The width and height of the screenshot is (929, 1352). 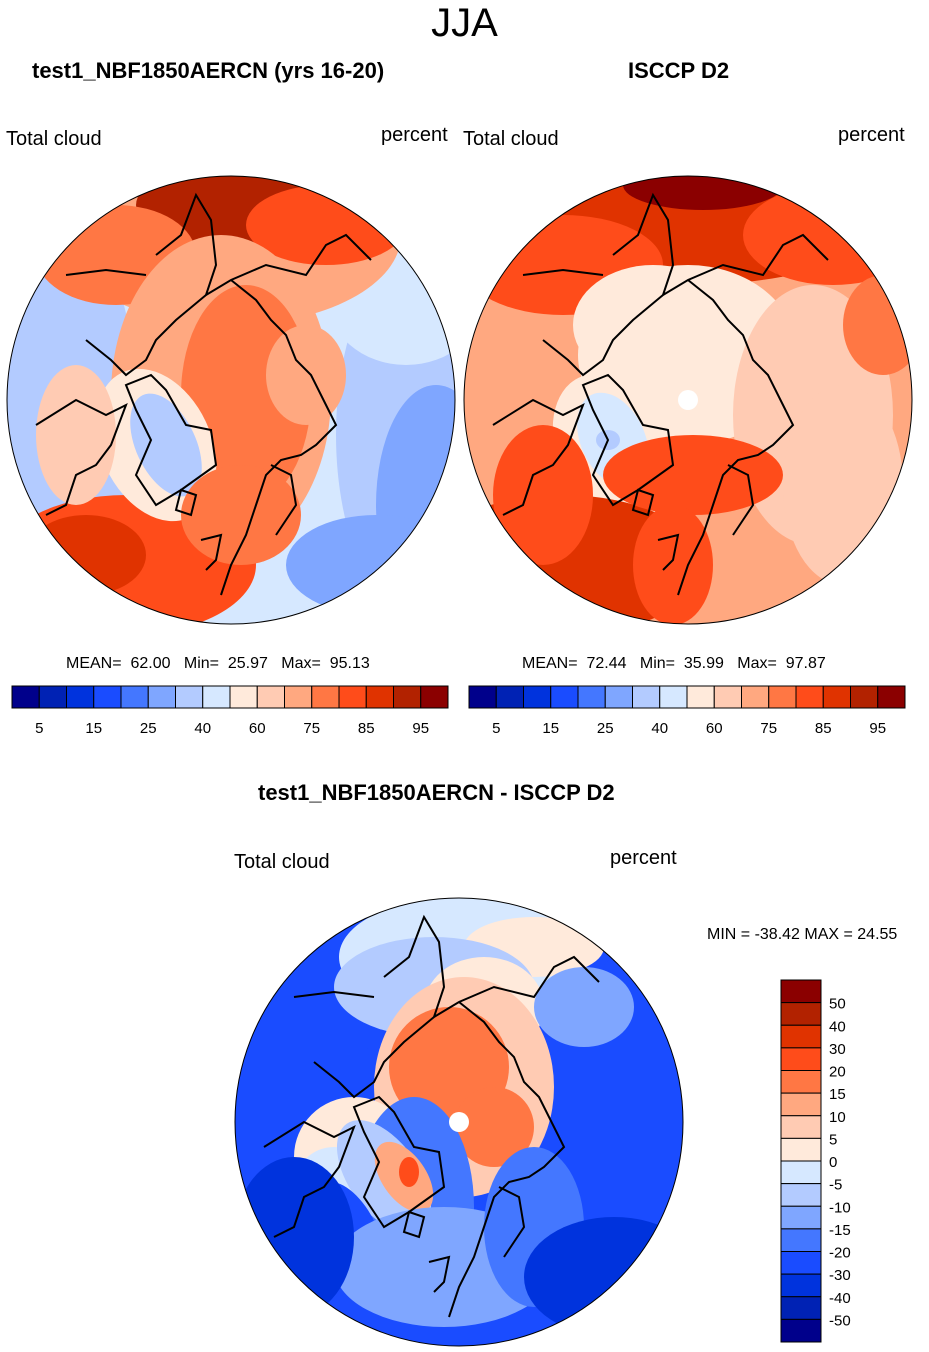 What do you see at coordinates (871, 135) in the screenshot?
I see `obs-units-label: percent` at bounding box center [871, 135].